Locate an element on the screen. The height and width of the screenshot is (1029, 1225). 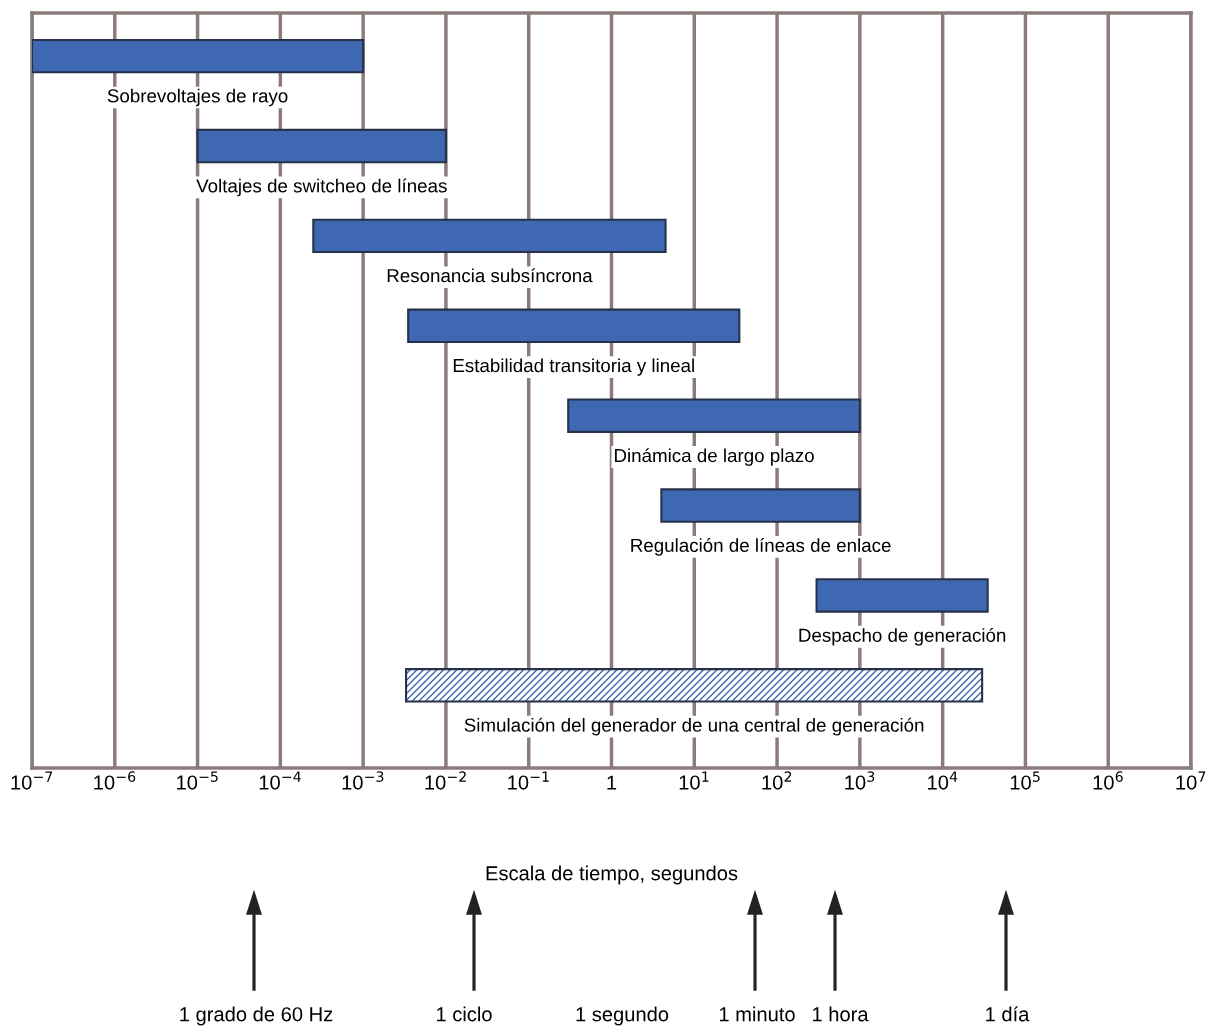
y-tick-label: Resonancia subsíncrona is located at coordinates (490, 275).